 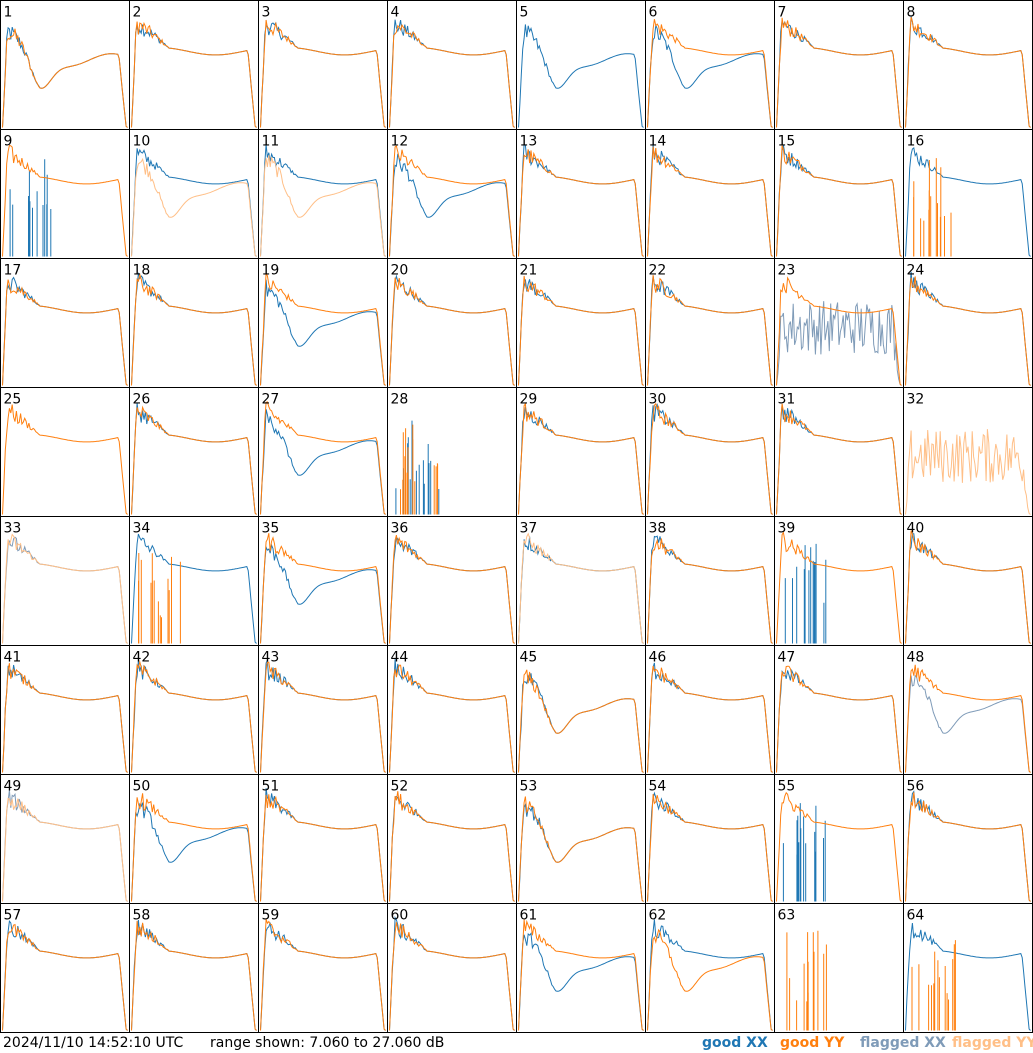 What do you see at coordinates (916, 271) in the screenshot?
I see `panel-label: 24` at bounding box center [916, 271].